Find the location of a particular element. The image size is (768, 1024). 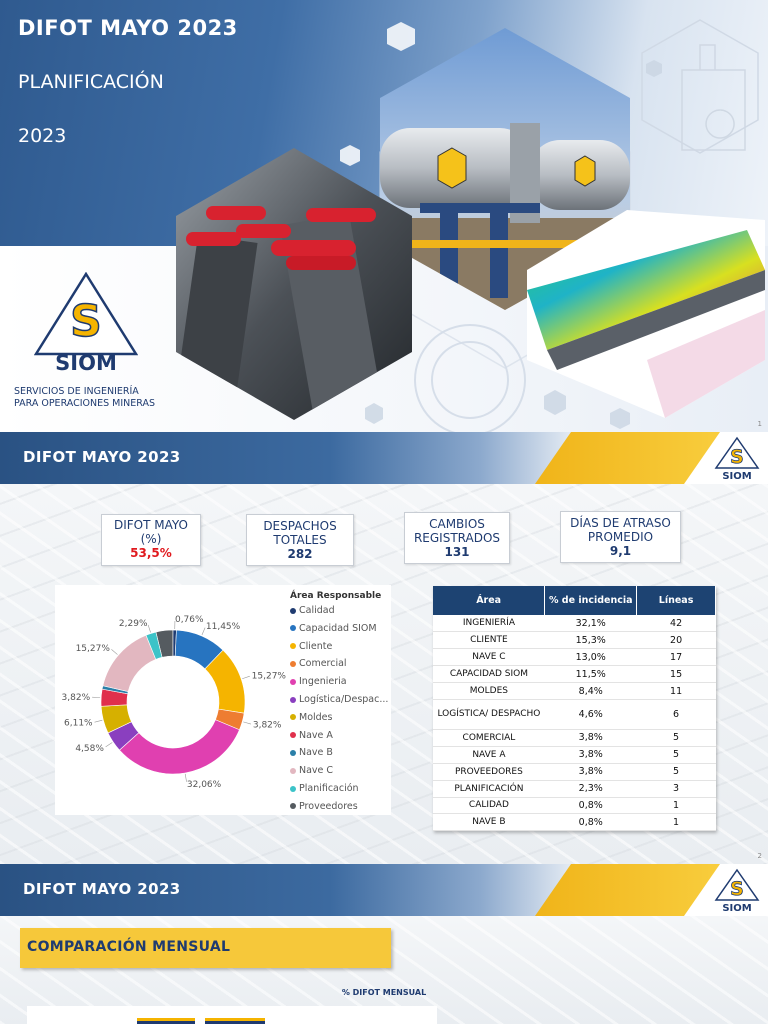

legend-label: Moldes is located at coordinates (316, 717).